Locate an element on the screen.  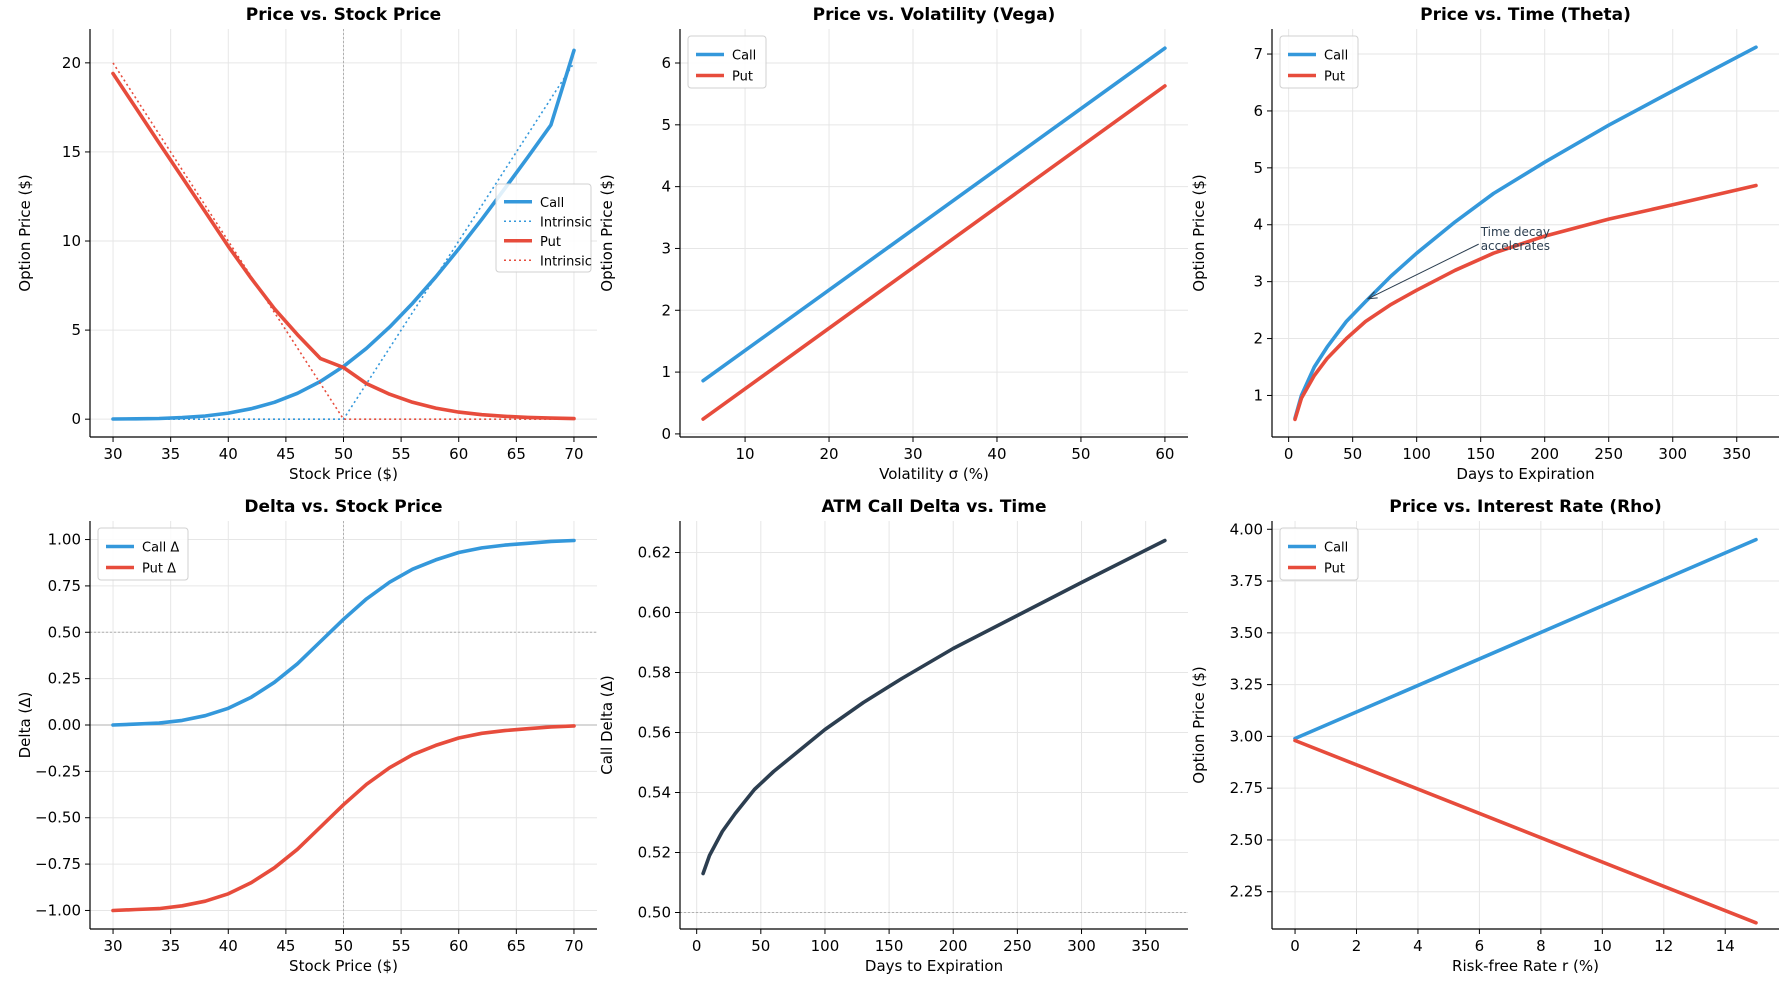
y-tick-label: 2.25 is located at coordinates (1246, 892).